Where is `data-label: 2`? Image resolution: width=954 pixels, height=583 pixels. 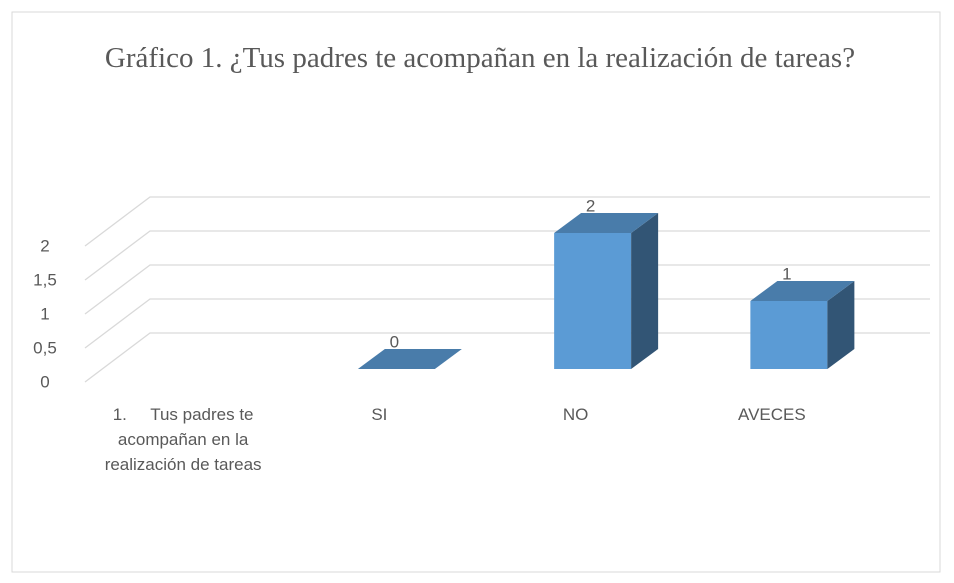 data-label: 2 is located at coordinates (590, 205).